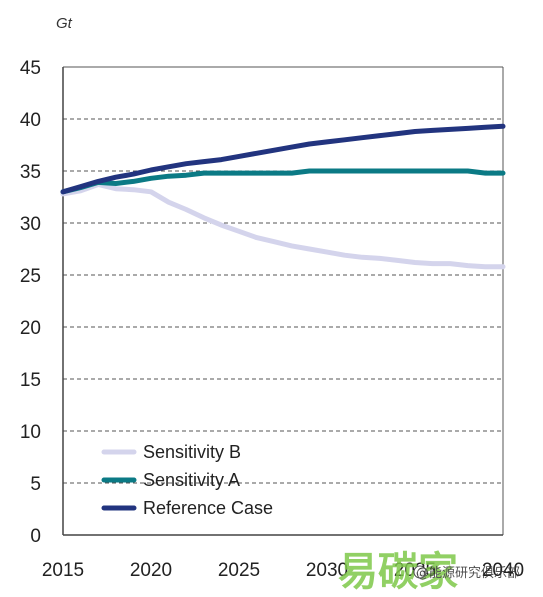 Image resolution: width=543 pixels, height=597 pixels. Describe the element at coordinates (30, 302) in the screenshot. I see `y-tick-labels: 0 5 10 15 20 25 30 35 40 45` at that location.